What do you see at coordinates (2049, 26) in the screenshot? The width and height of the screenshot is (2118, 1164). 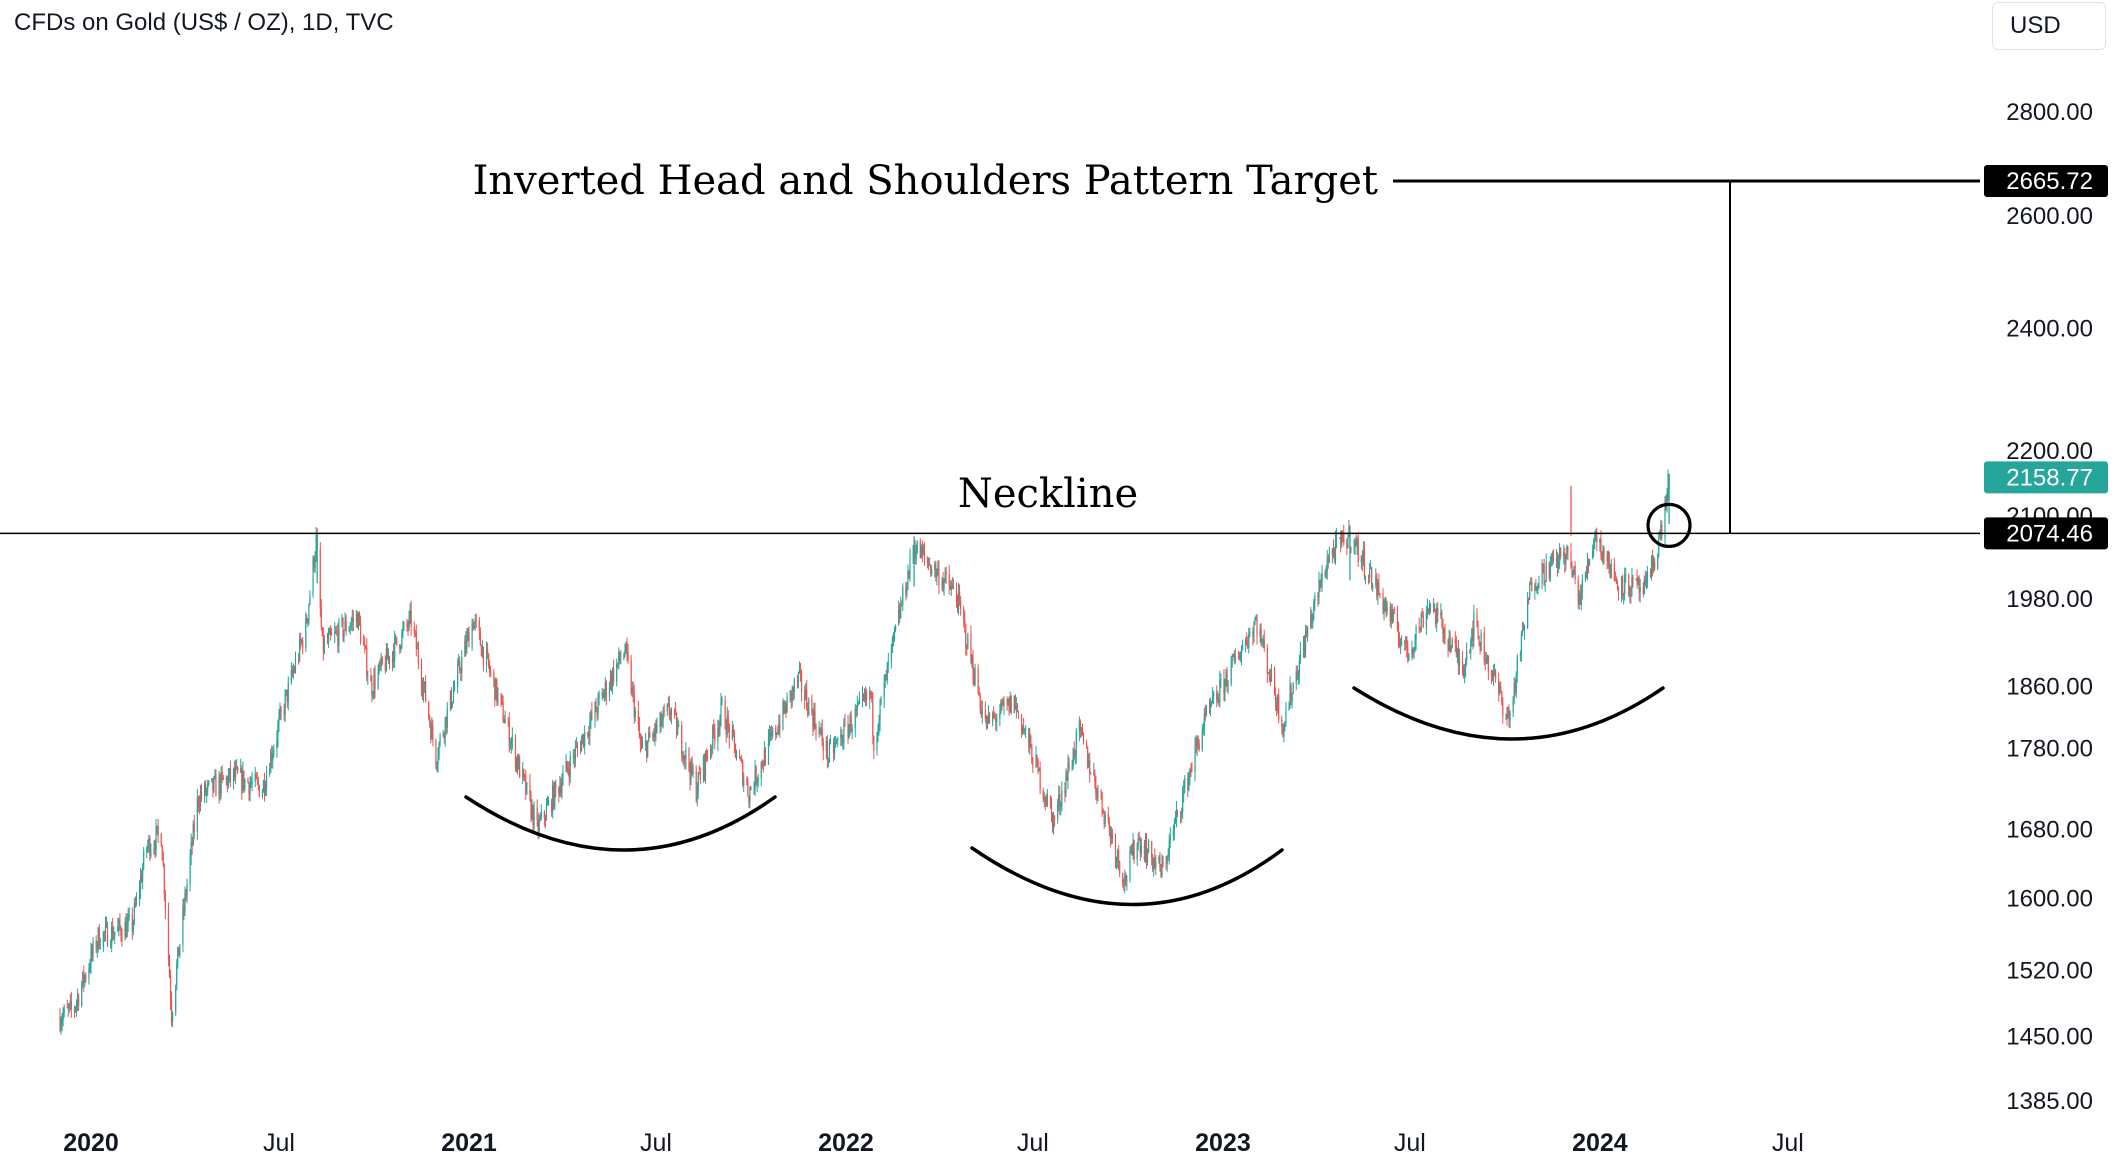 I see `currency-button: USD` at bounding box center [2049, 26].